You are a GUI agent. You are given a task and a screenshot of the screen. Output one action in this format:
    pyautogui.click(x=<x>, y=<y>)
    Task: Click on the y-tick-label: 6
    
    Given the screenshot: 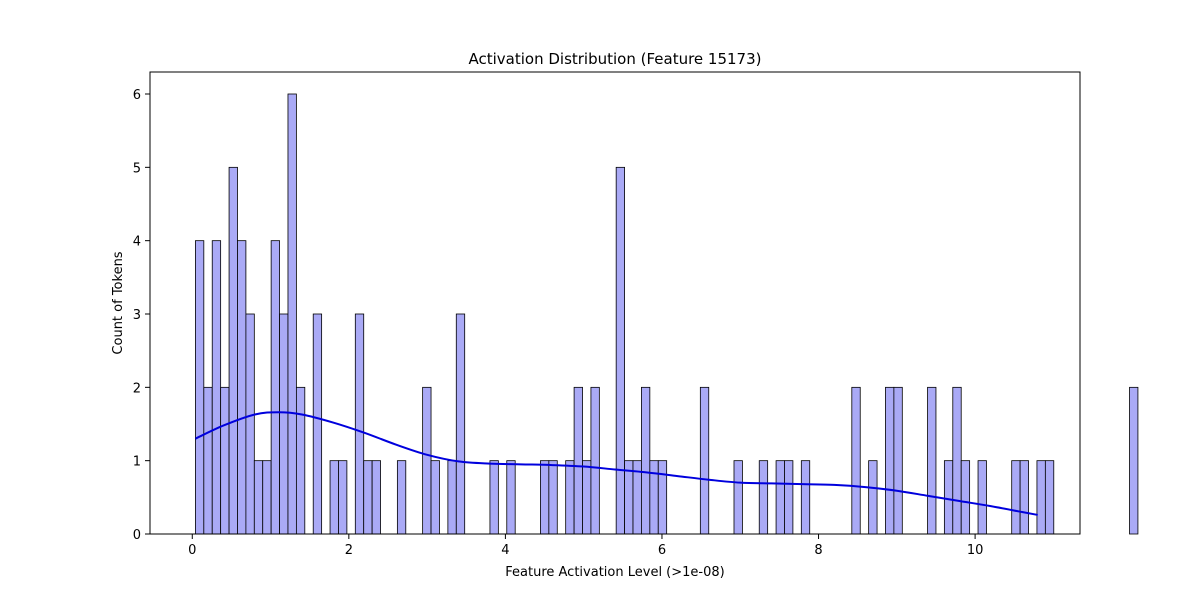 What is the action you would take?
    pyautogui.click(x=137, y=95)
    